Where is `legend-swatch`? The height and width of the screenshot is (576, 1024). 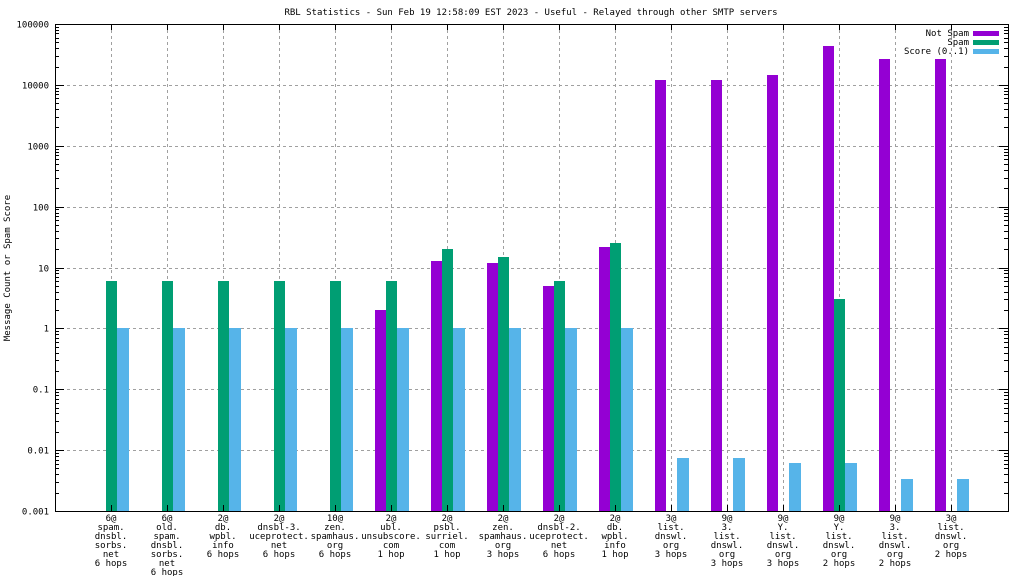 legend-swatch is located at coordinates (986, 33).